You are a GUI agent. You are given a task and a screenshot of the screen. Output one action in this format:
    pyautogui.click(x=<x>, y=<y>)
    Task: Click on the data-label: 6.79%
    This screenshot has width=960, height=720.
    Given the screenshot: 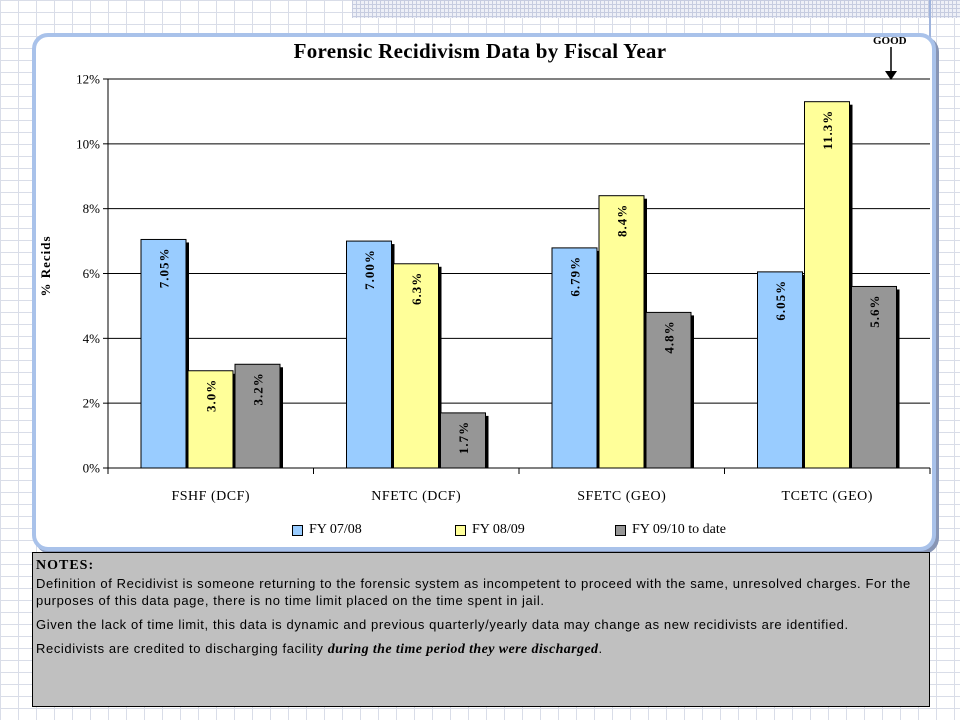 What is the action you would take?
    pyautogui.click(x=575, y=276)
    